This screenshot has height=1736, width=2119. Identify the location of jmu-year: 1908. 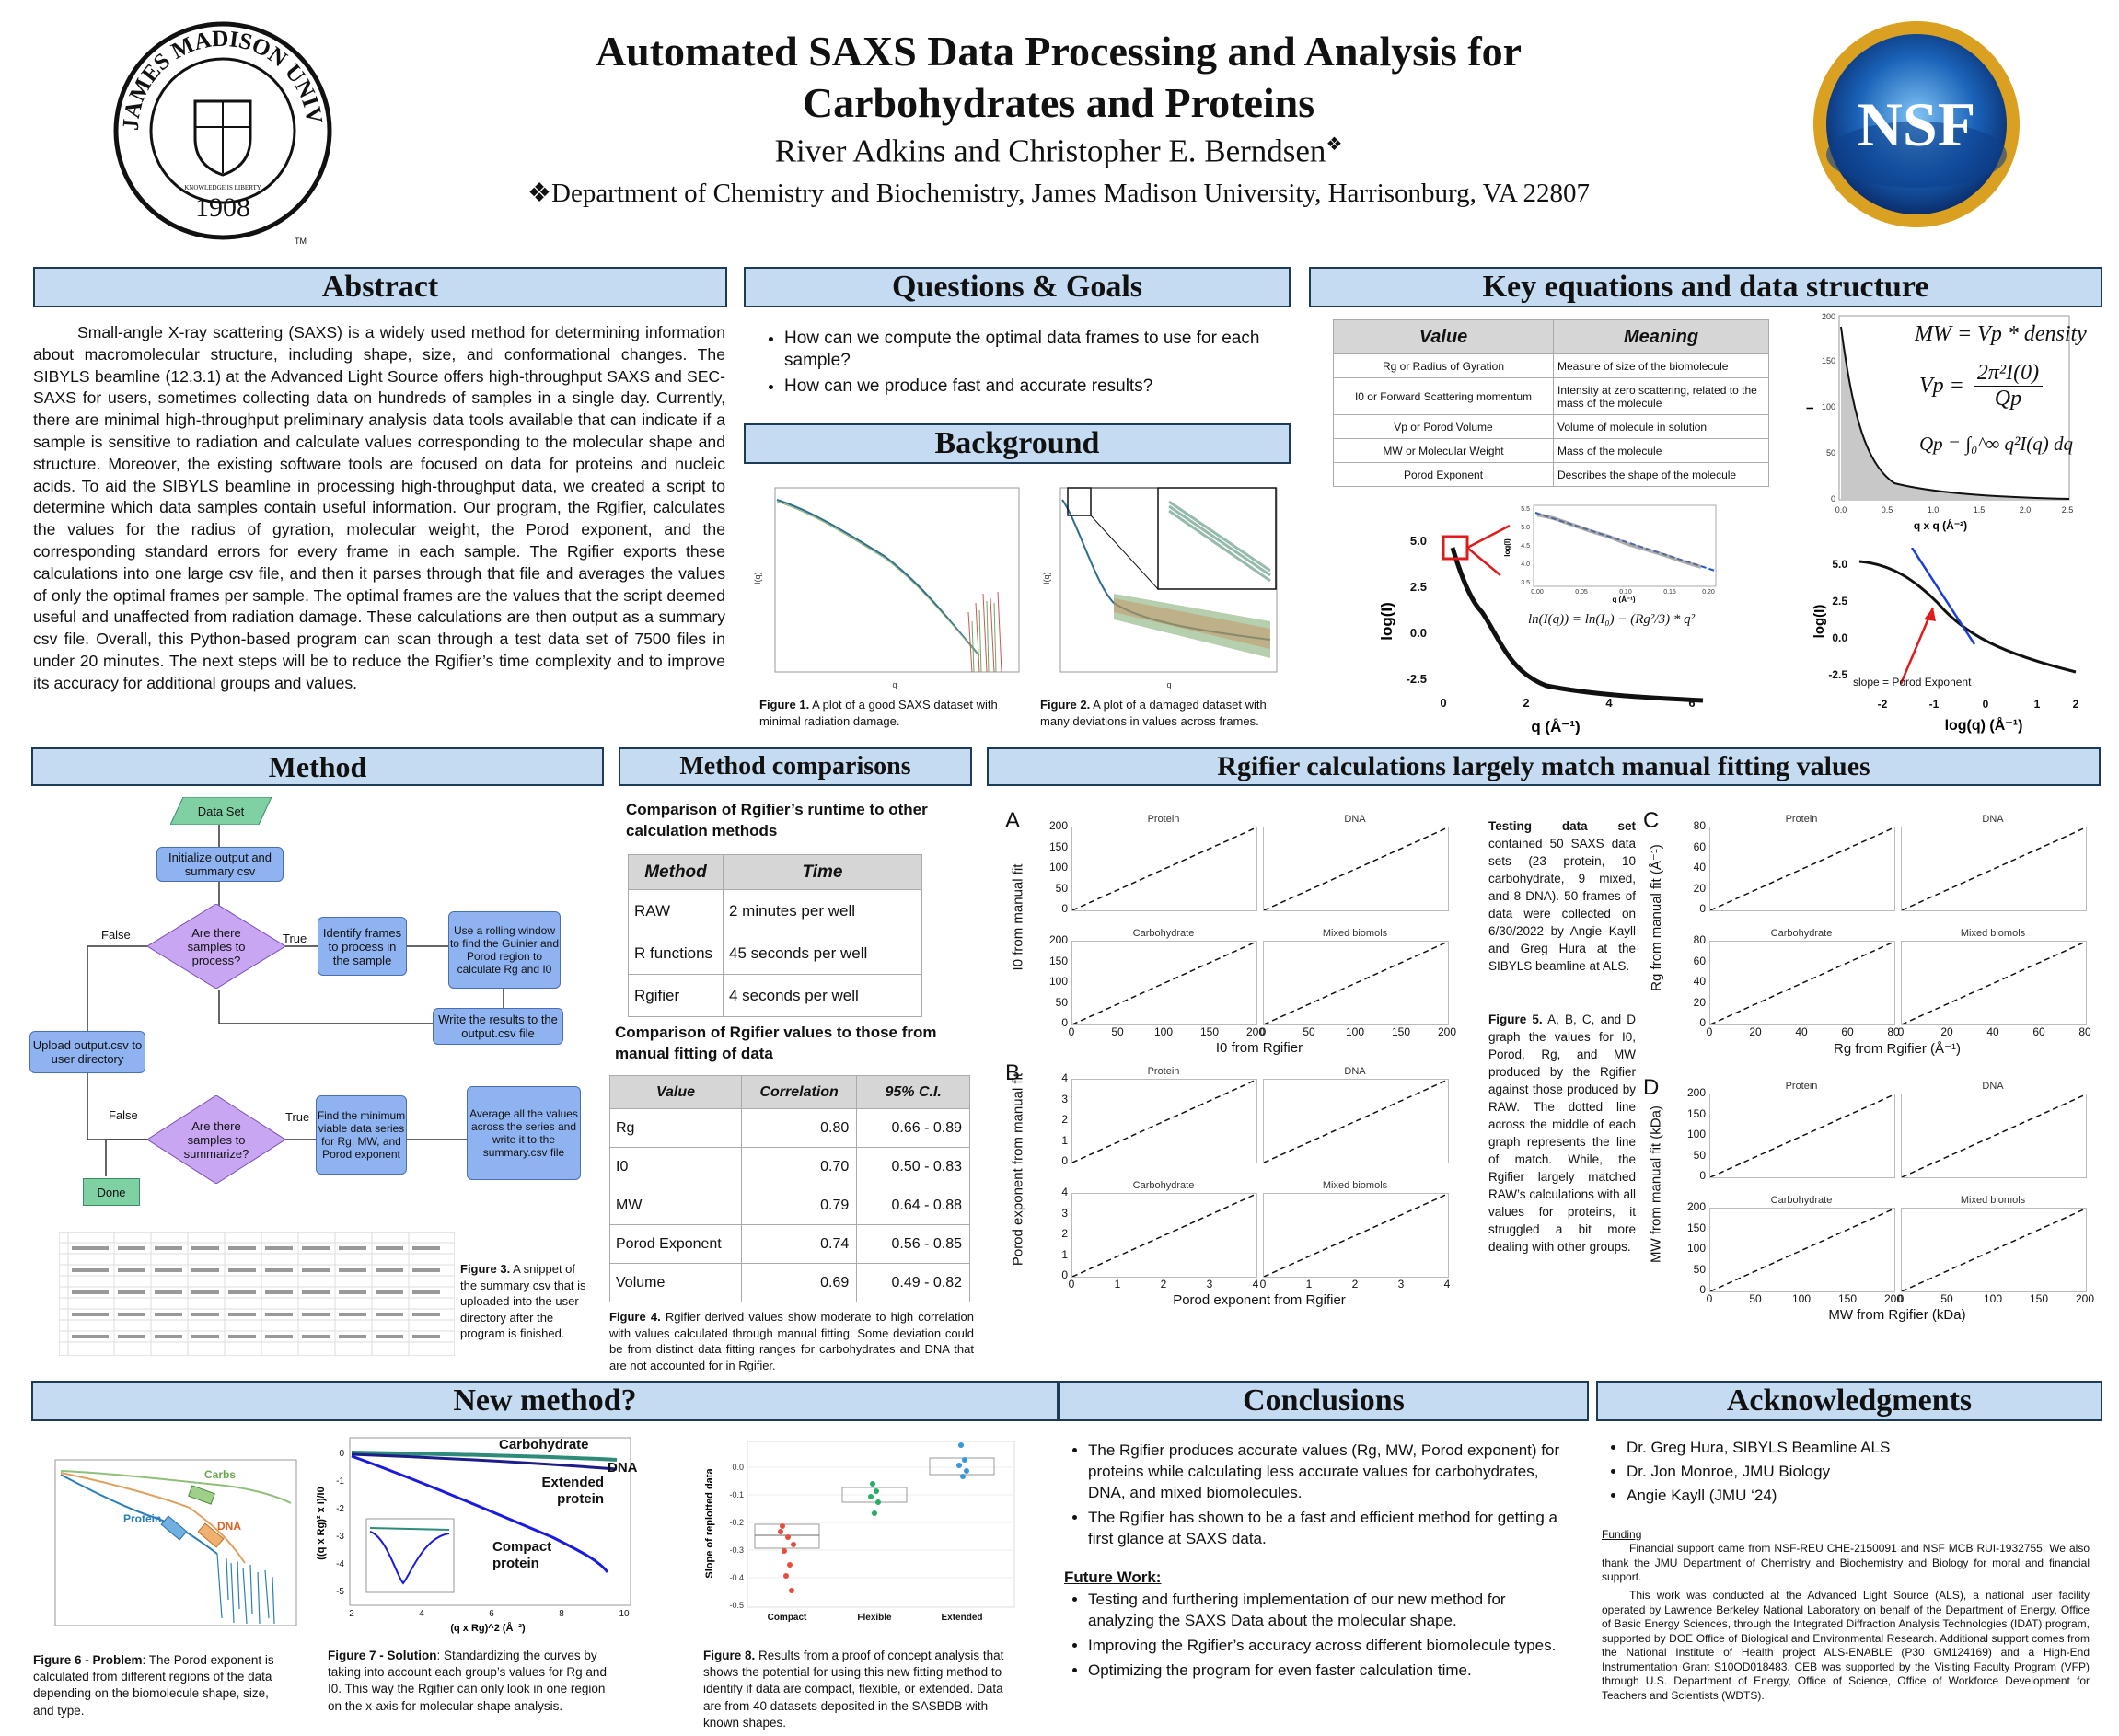
(222, 207).